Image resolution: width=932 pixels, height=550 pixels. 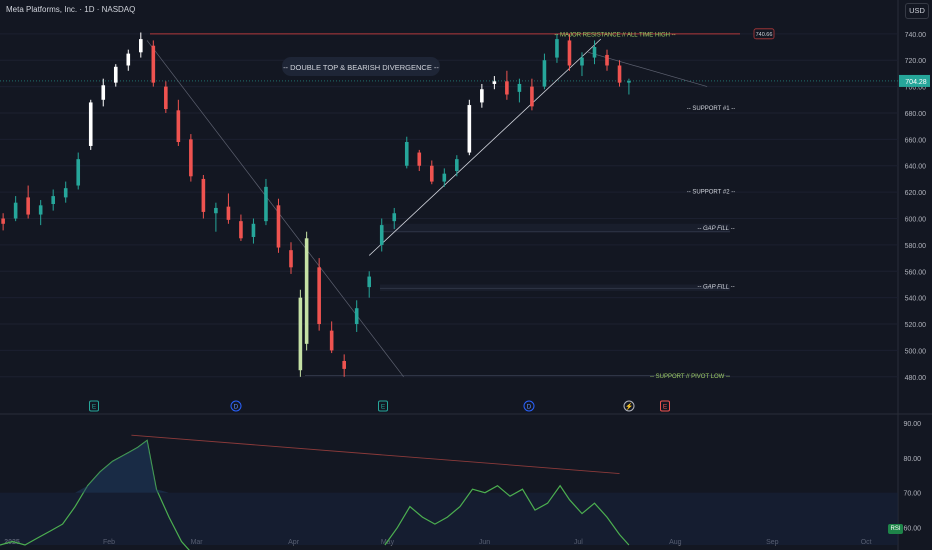 What do you see at coordinates (916, 246) in the screenshot?
I see `price-tick-label: 580.00` at bounding box center [916, 246].